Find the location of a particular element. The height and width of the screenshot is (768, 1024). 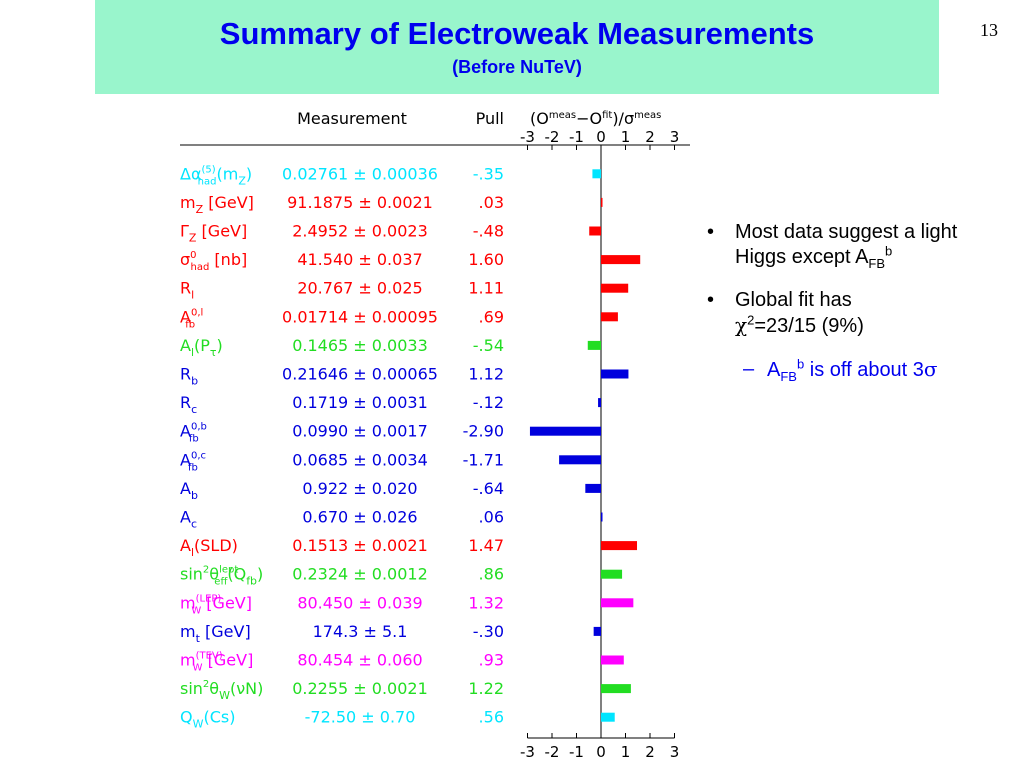

row-measurement: 0.21646 ± 0.00065 is located at coordinates (360, 374).